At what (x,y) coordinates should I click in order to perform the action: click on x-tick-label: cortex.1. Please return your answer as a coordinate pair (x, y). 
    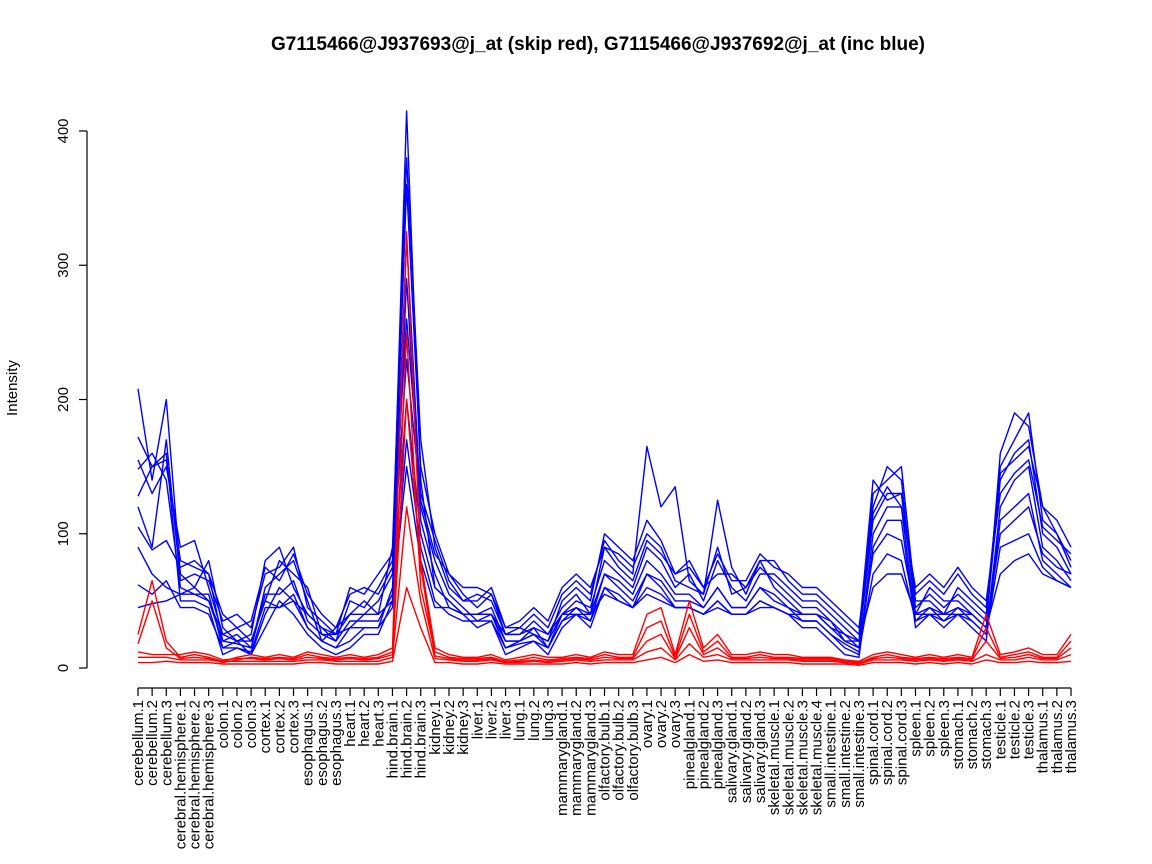
    Looking at the image, I should click on (265, 726).